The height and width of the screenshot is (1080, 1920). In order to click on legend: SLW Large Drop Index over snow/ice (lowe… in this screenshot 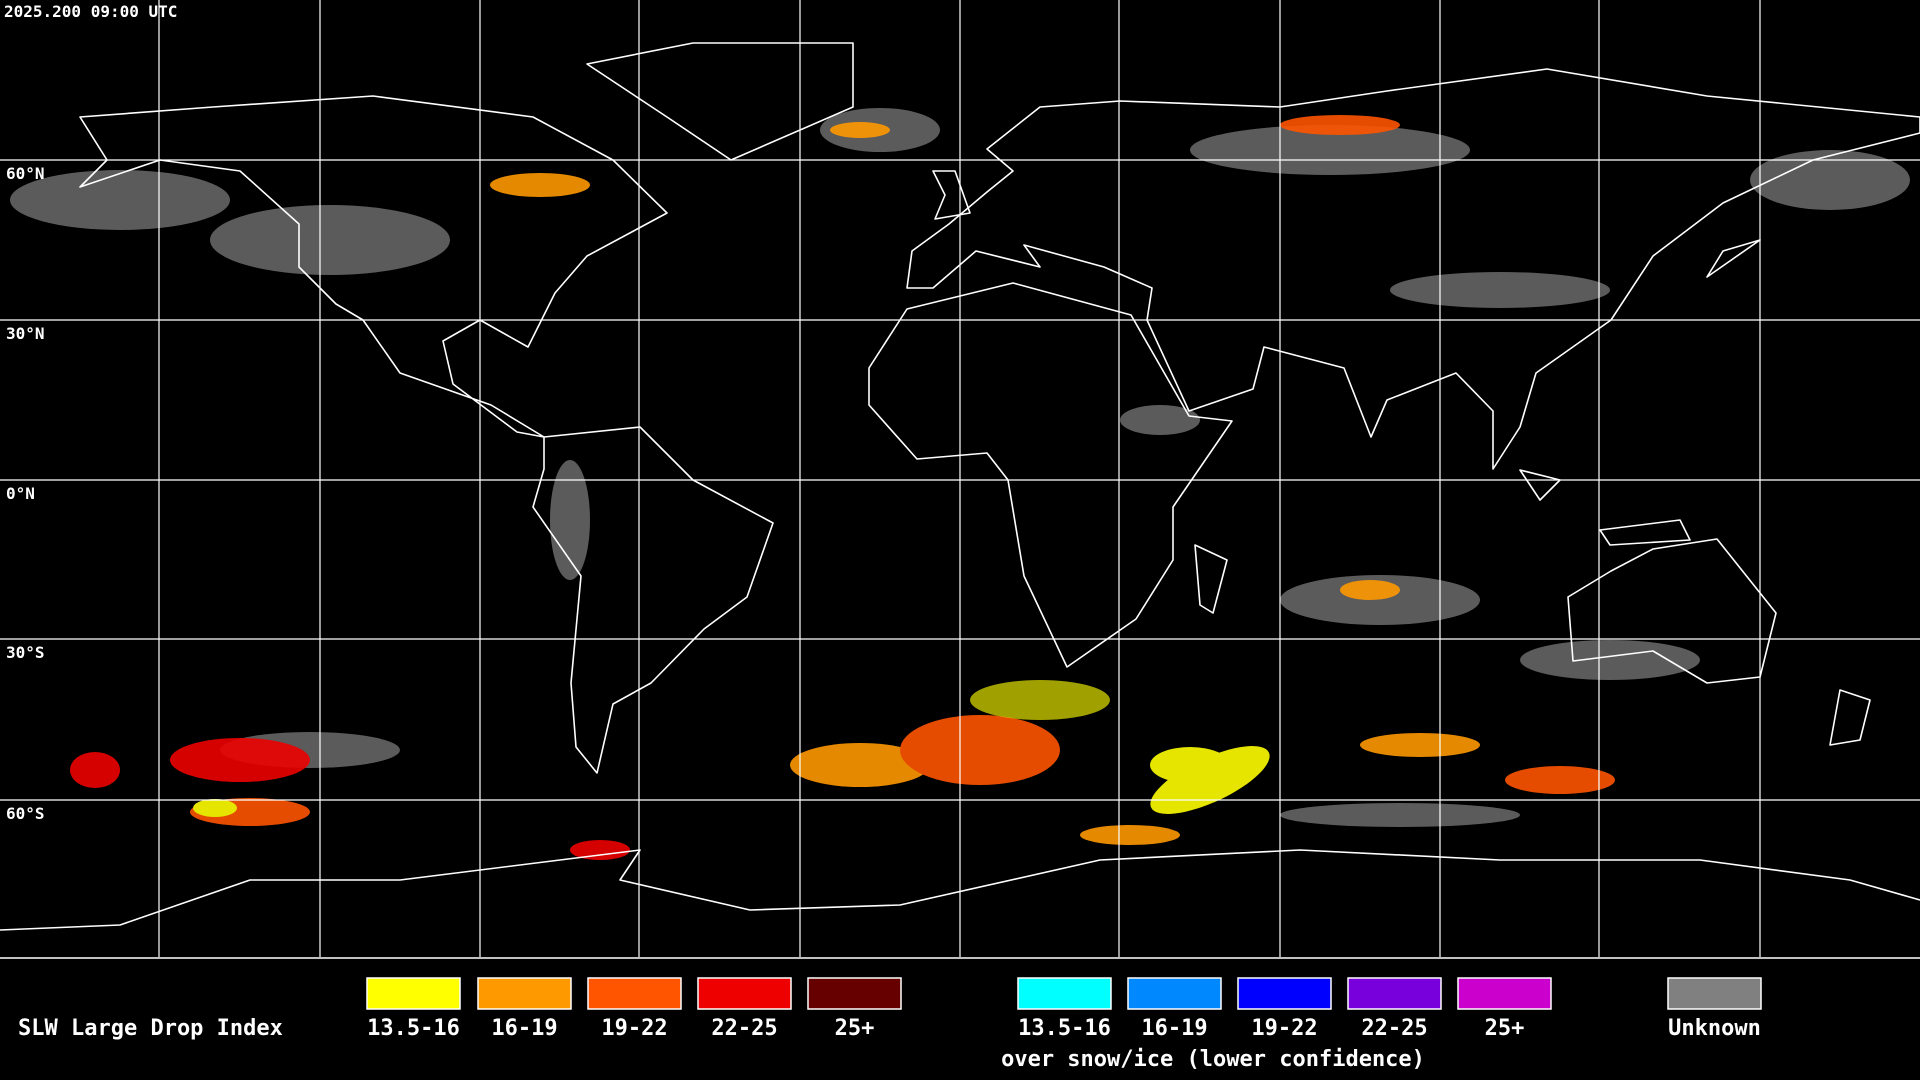, I will do `click(890, 1024)`.